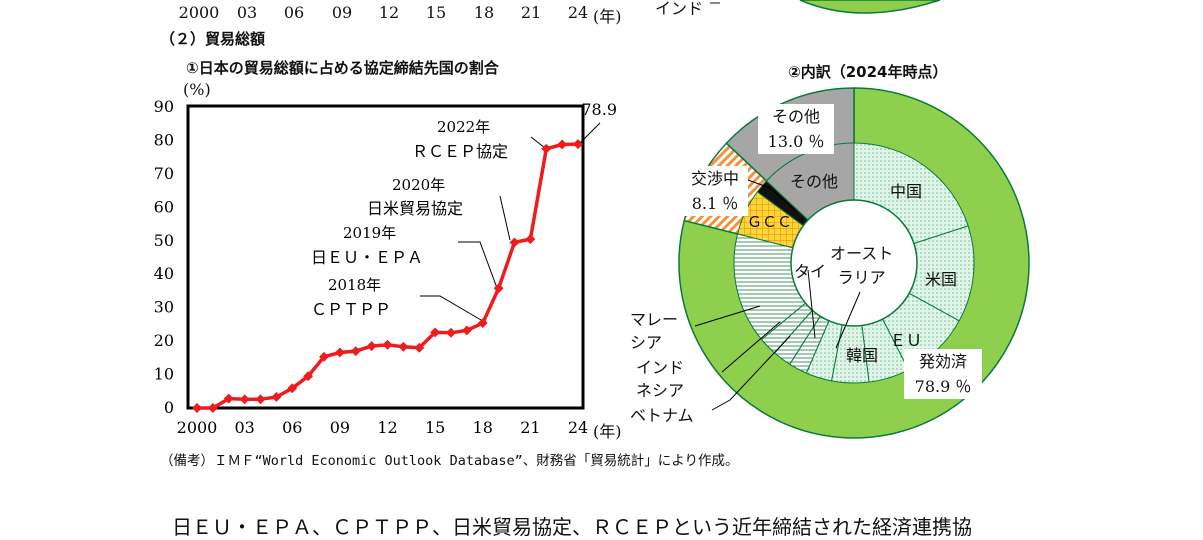 The height and width of the screenshot is (540, 1203). Describe the element at coordinates (164, 240) in the screenshot. I see `y-tick-label: 50` at that location.